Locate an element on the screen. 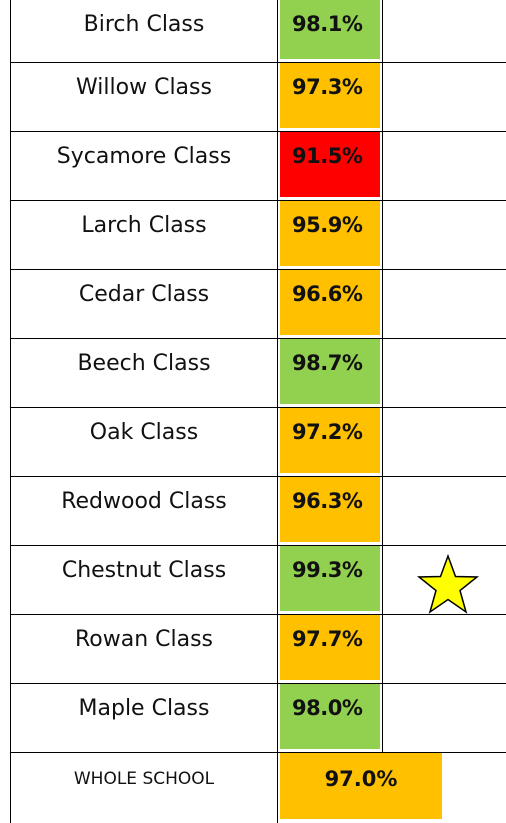  attendance-cell: 91.5% is located at coordinates (330, 166).